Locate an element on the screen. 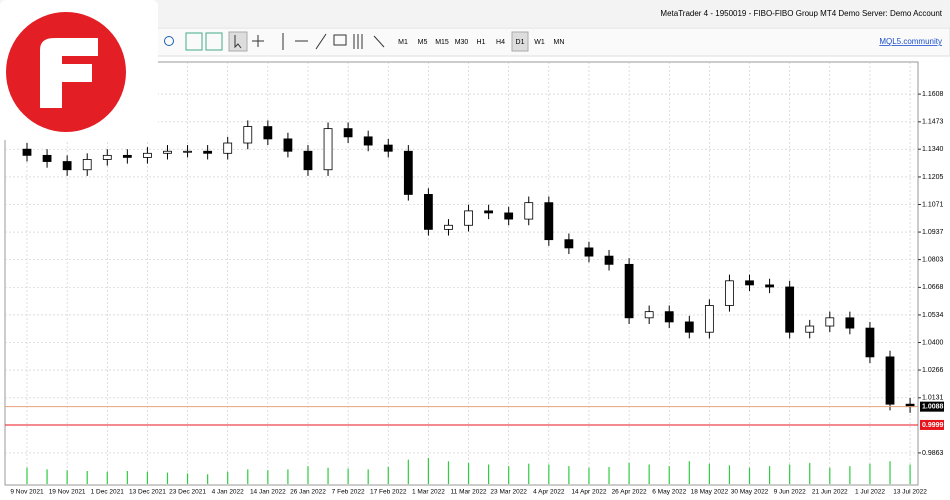 The width and height of the screenshot is (950, 500). x-tick-label: 26 Jan 2022 is located at coordinates (308, 492).